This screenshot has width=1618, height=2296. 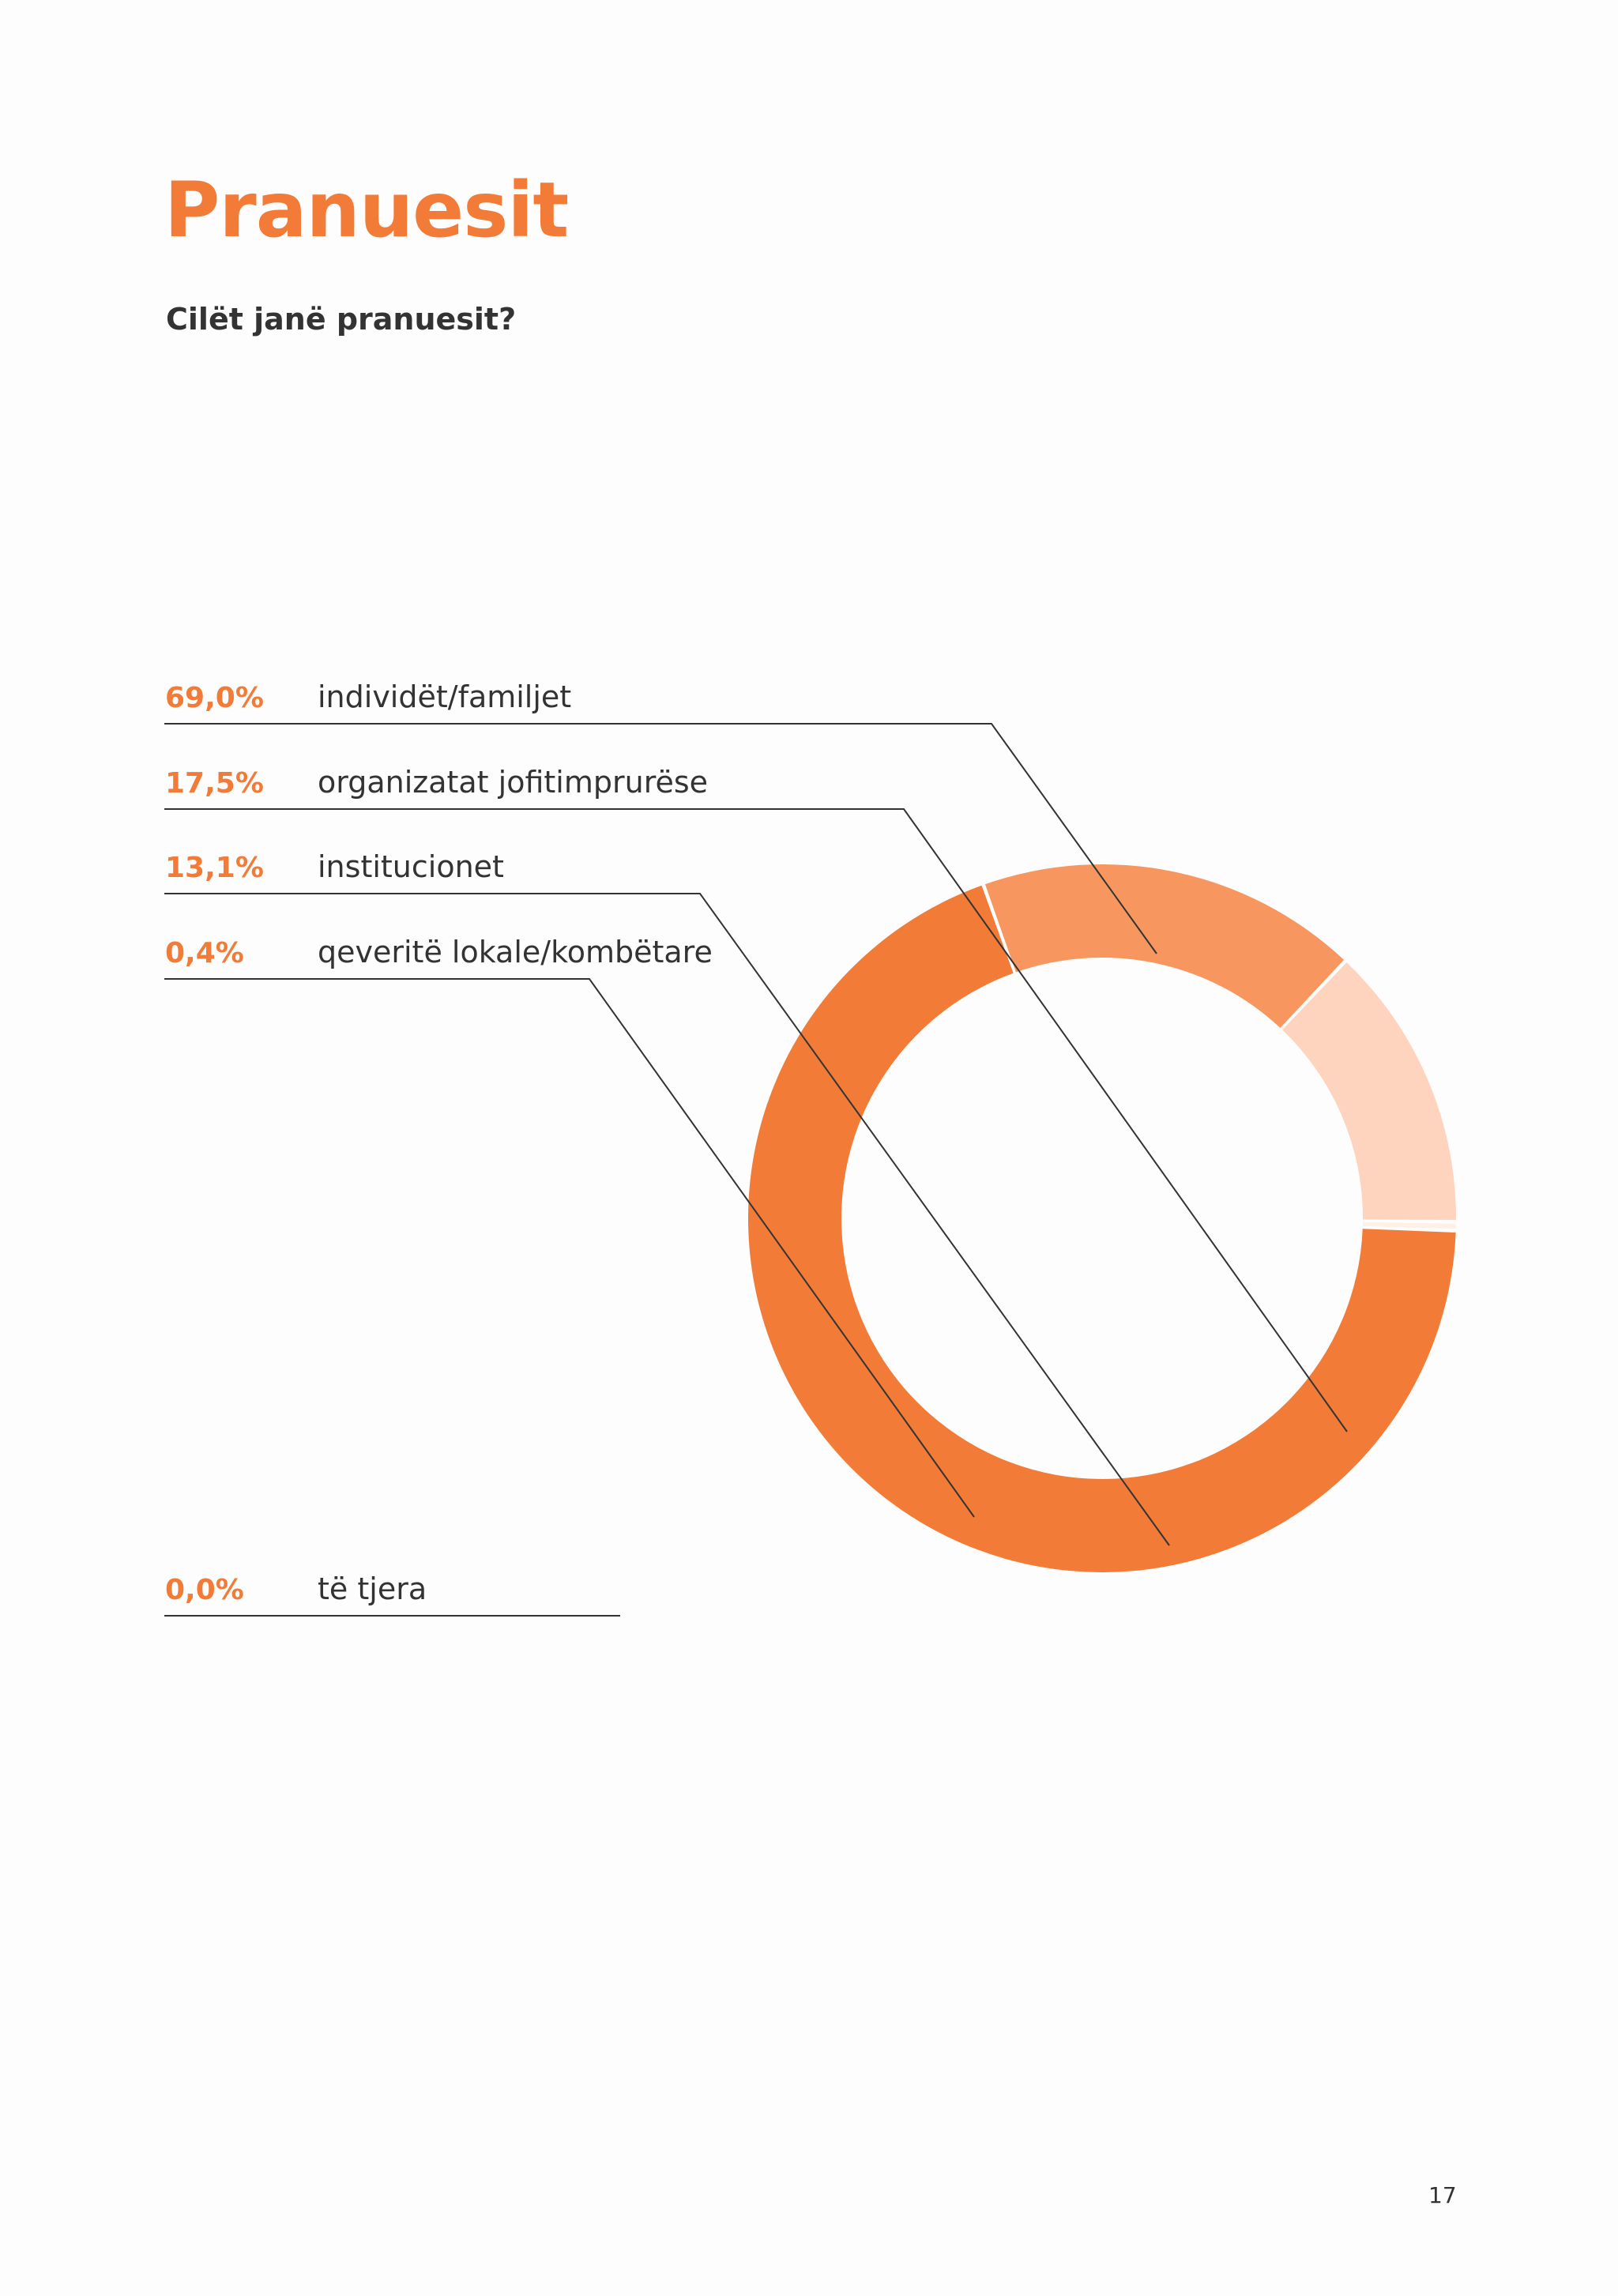 I want to click on legend-value: 13,1%, so click(x=214, y=868).